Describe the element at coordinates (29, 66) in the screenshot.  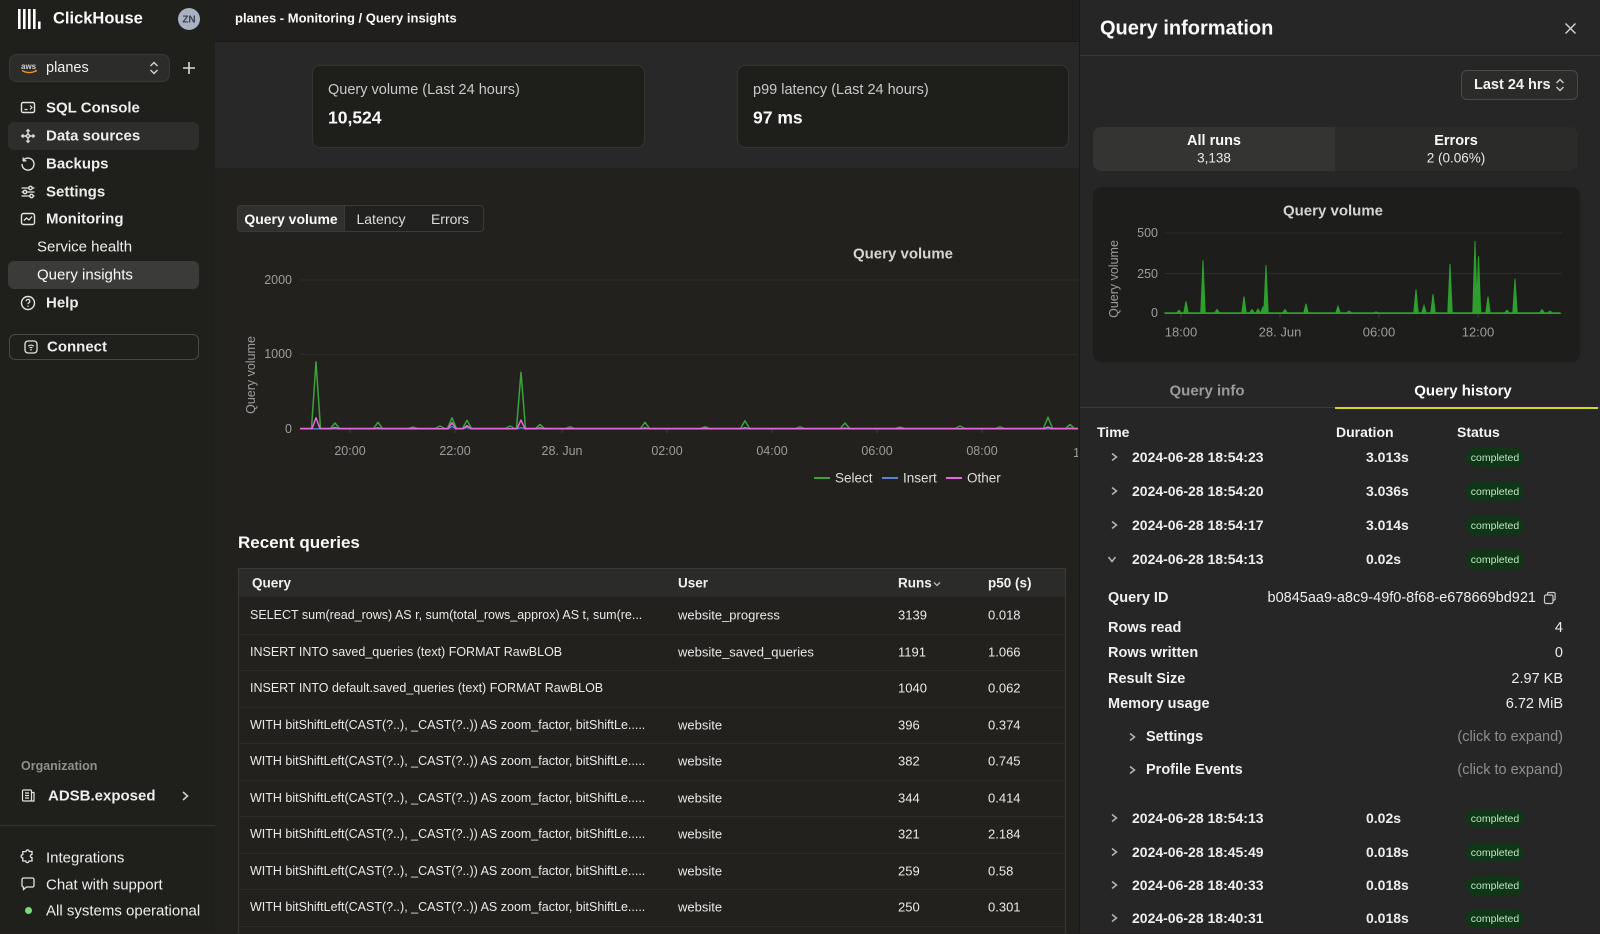
I see `svg-text: aws` at that location.